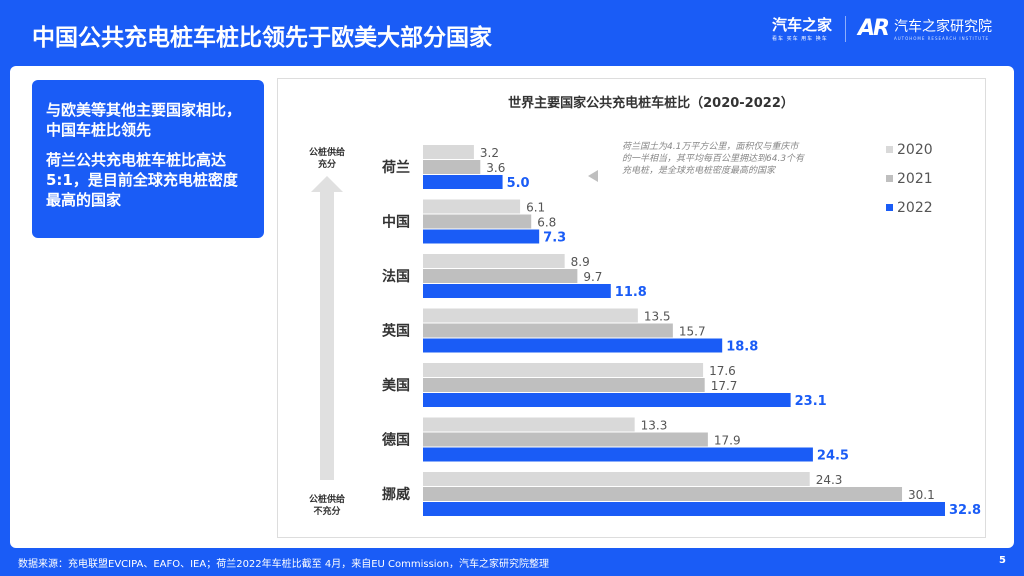 This screenshot has height=576, width=1024. What do you see at coordinates (142, 180) in the screenshot?
I see `summary-point-2: 荷兰公共充电桩车桩比高达5:1，是目前全球充电桩密度最高的国家` at bounding box center [142, 180].